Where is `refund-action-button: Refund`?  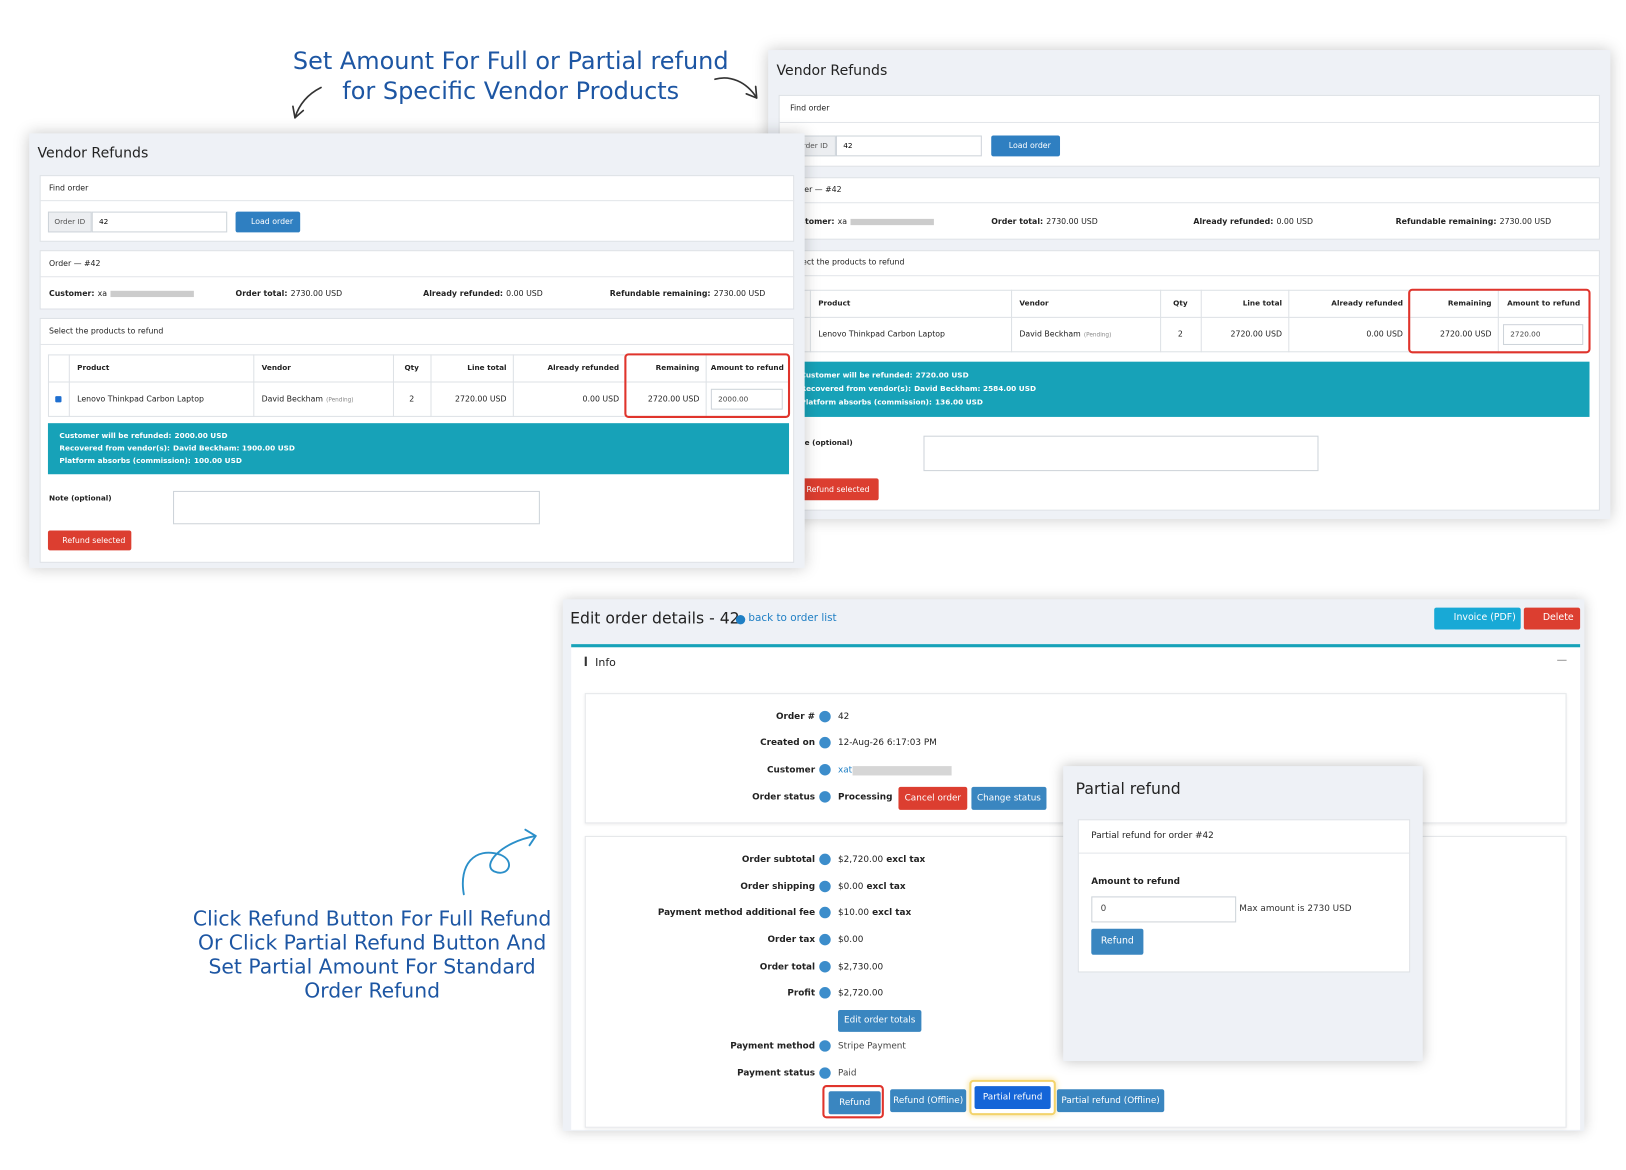 refund-action-button: Refund is located at coordinates (854, 1103).